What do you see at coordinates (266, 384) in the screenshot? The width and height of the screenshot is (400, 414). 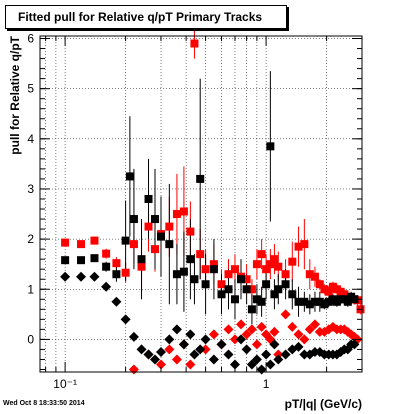 I see `x-tick-label: 1` at bounding box center [266, 384].